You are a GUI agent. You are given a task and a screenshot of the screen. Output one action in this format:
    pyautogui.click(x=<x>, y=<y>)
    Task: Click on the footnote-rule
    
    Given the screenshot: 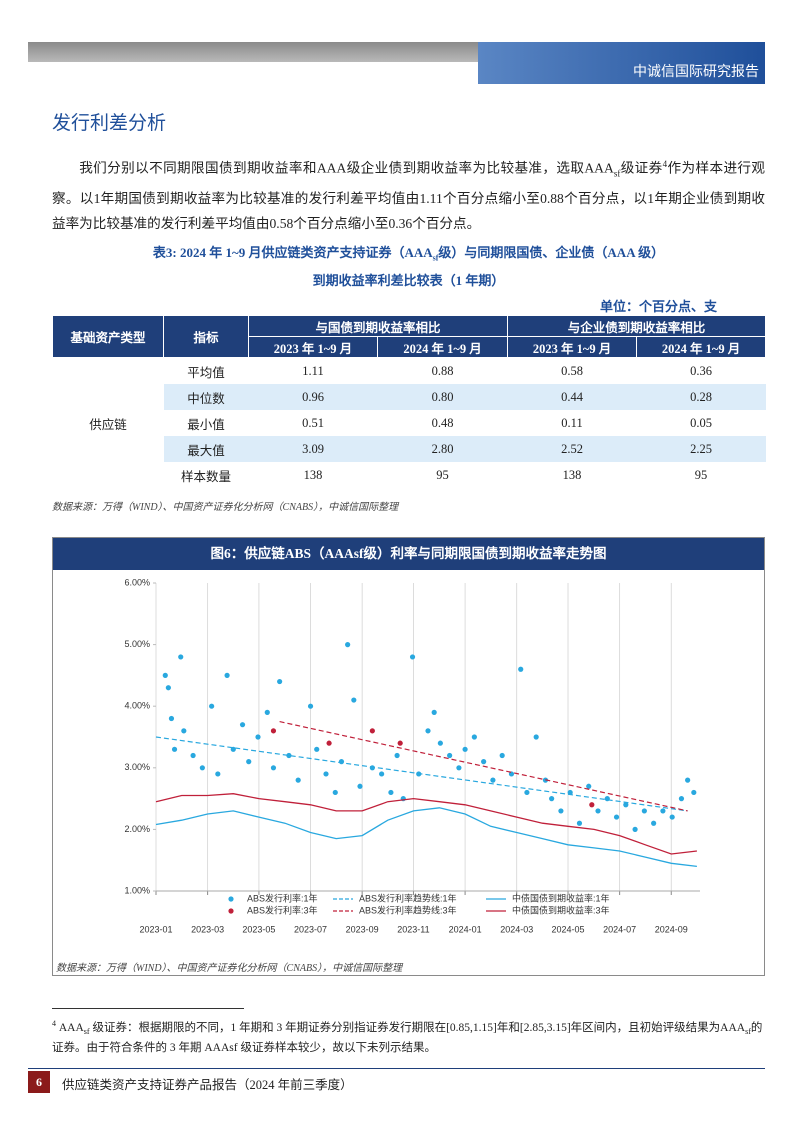 What is the action you would take?
    pyautogui.click(x=148, y=1008)
    